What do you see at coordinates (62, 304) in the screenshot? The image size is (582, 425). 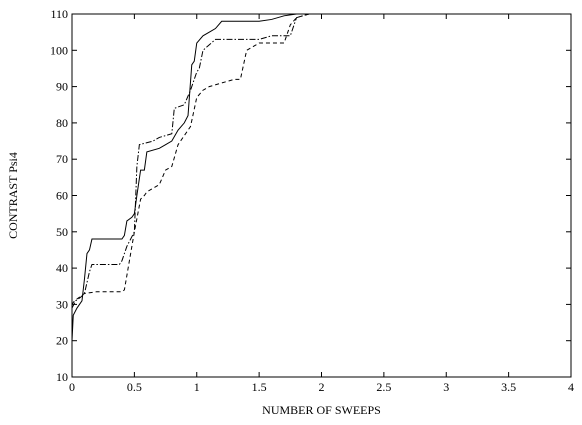 I see `y-tick-label: 30` at bounding box center [62, 304].